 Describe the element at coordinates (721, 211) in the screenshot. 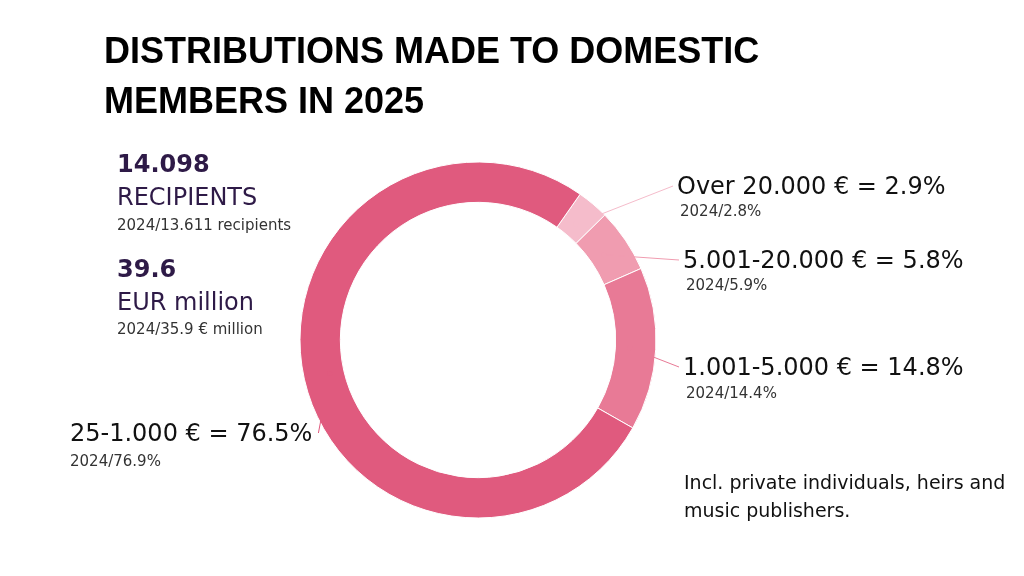

I see `text: 2024/2.8%` at that location.